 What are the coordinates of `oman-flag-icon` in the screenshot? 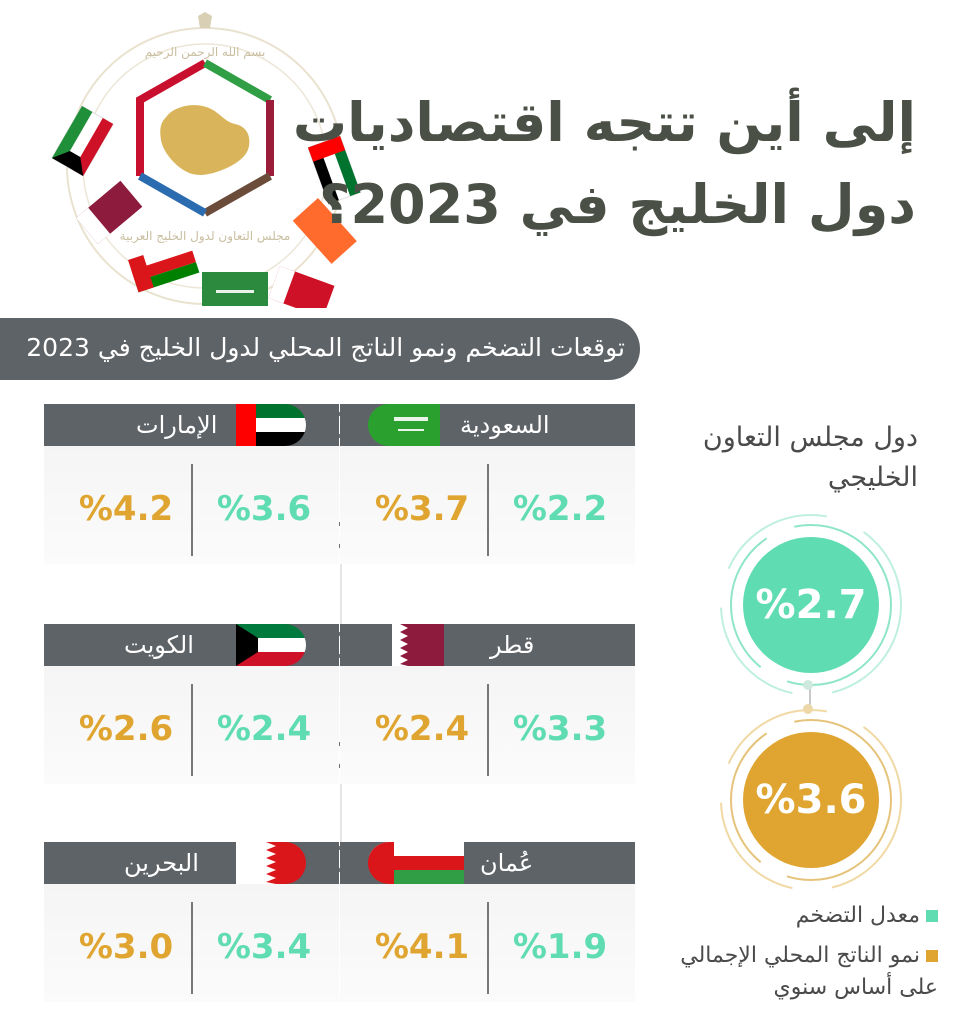 It's located at (416, 863).